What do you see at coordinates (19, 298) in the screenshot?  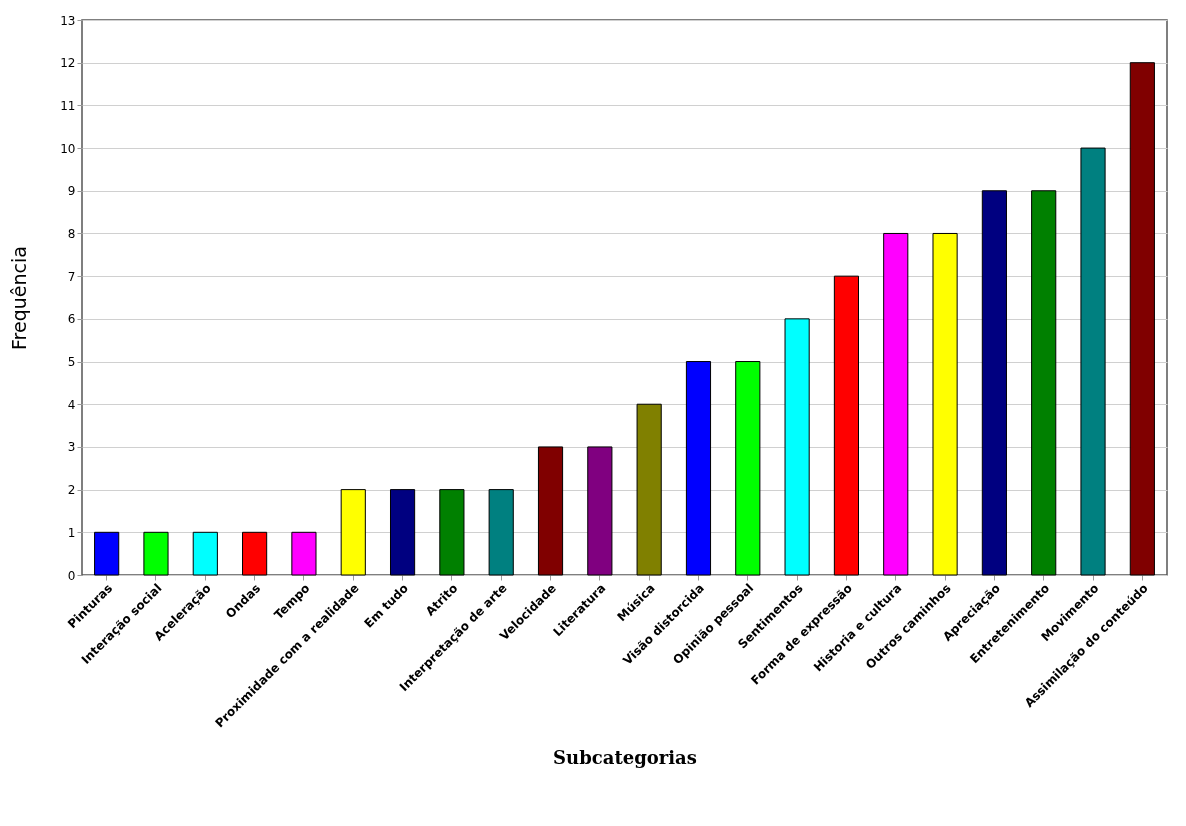 I see `y-axis-title: Frequência` at bounding box center [19, 298].